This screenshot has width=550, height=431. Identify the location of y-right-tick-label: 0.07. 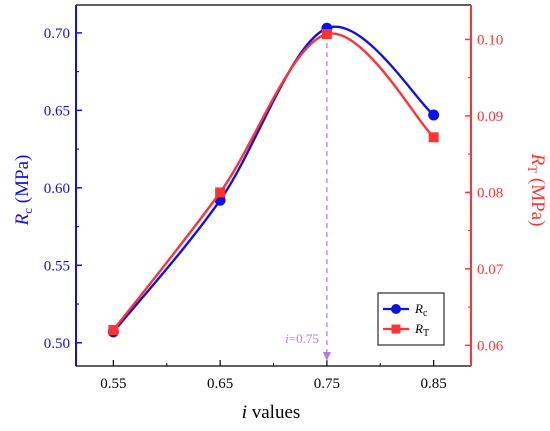
(490, 270).